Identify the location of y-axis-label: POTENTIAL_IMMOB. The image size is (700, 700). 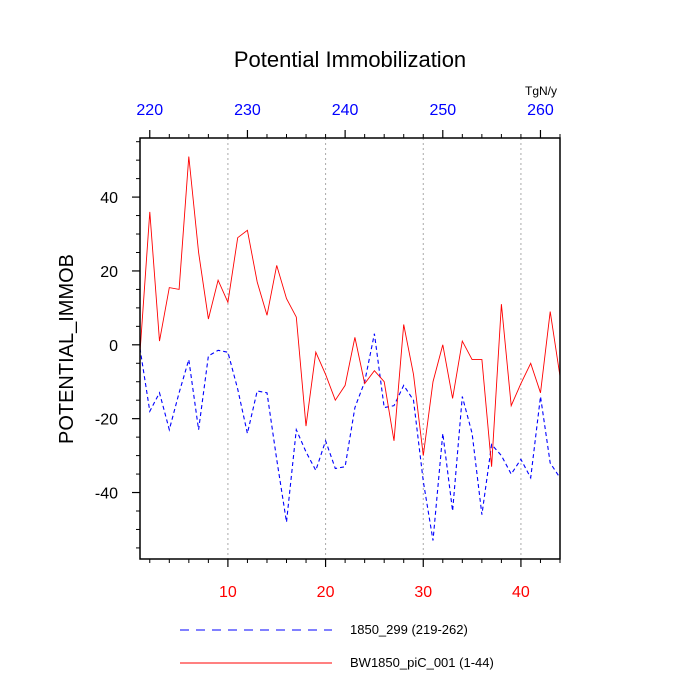
(67, 349).